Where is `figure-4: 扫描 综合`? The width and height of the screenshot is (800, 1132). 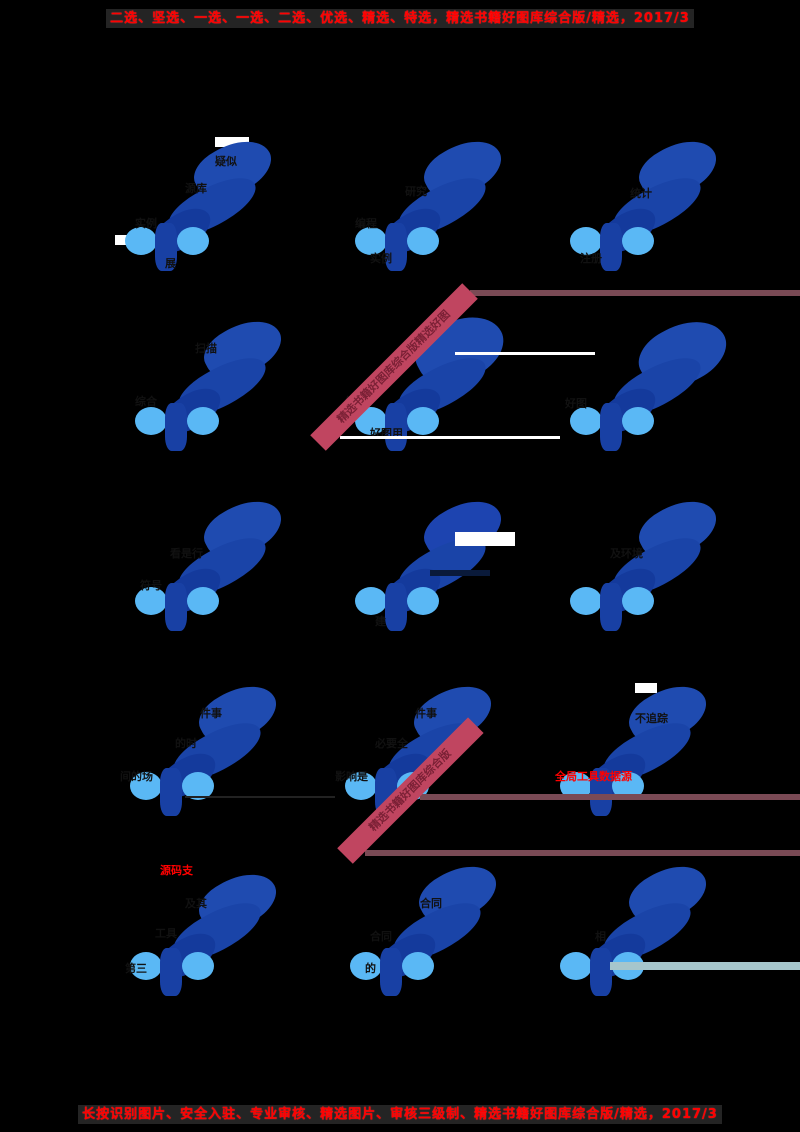
figure-4: 扫描 综合 is located at coordinates (215, 387).